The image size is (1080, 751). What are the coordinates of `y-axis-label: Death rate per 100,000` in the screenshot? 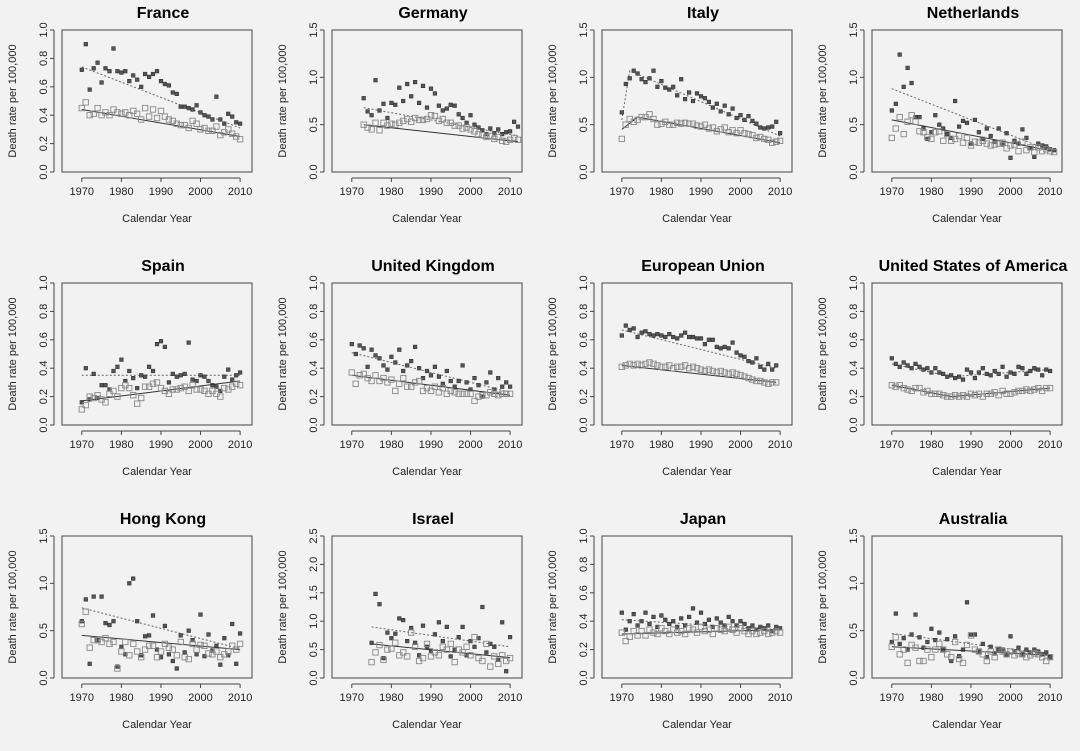 It's located at (823, 353).